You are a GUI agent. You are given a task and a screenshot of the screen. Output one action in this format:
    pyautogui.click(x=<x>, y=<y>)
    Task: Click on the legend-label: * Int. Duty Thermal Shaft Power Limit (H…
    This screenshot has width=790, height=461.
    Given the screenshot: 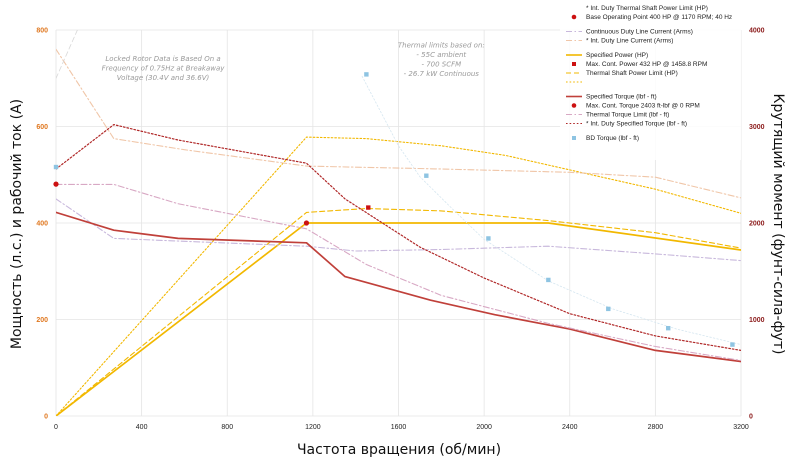 What is the action you would take?
    pyautogui.click(x=647, y=8)
    